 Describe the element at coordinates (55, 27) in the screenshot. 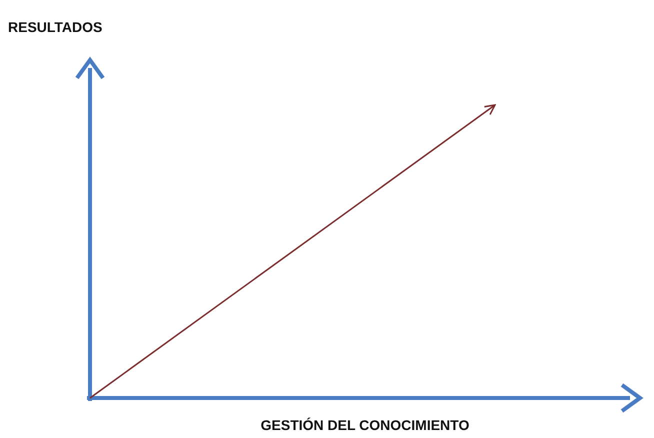

I see `y-axis-title: RESULTADOS` at that location.